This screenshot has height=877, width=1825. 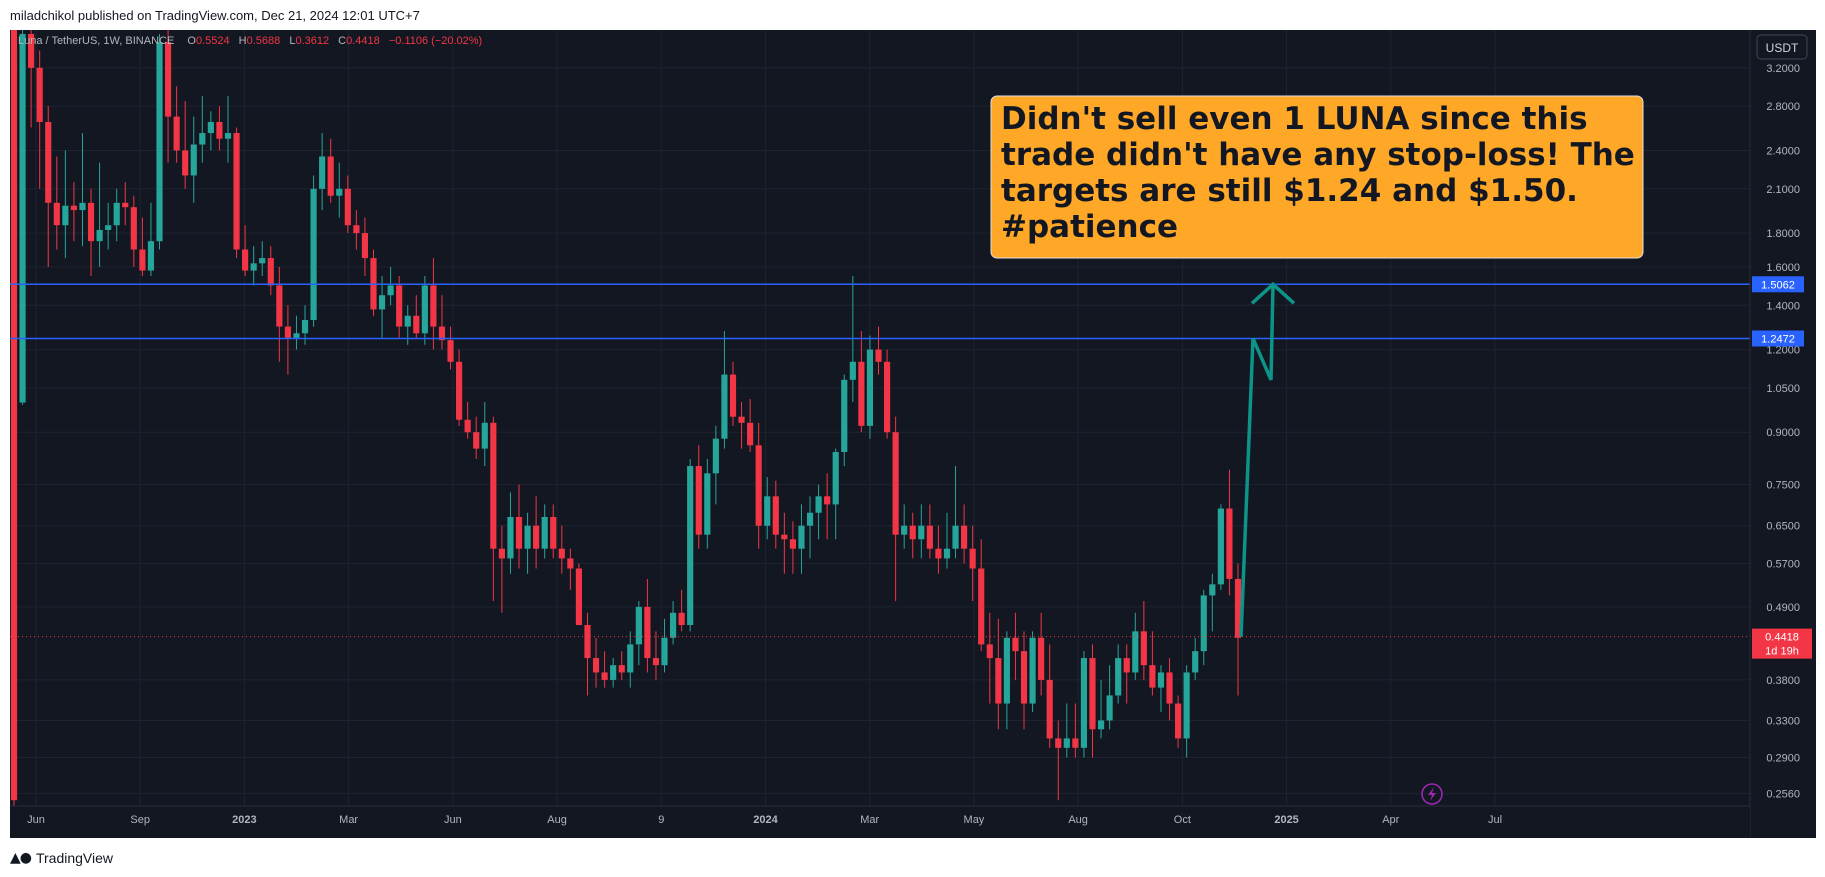 What do you see at coordinates (1783, 306) in the screenshot?
I see `y-tick-label: 1.4000` at bounding box center [1783, 306].